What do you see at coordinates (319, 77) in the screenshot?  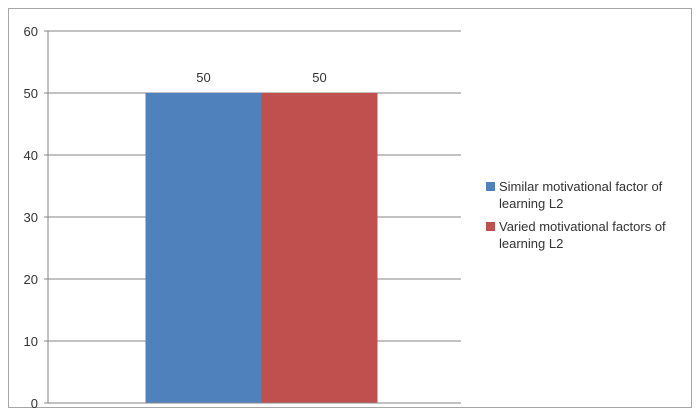 I see `data-label-series-1: 50` at bounding box center [319, 77].